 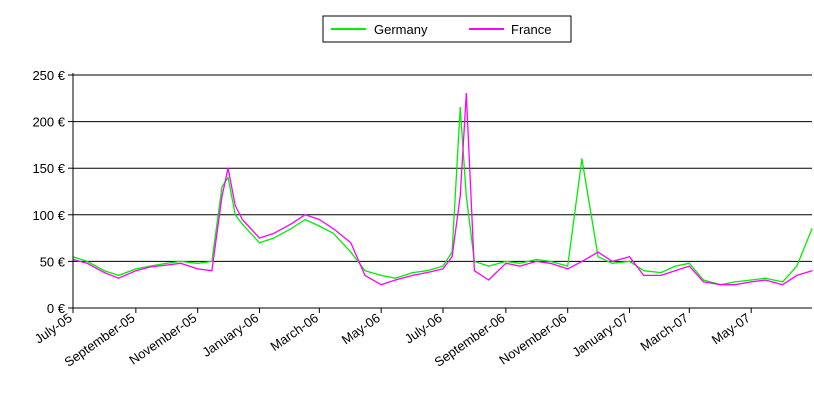 I want to click on x-tick-label-4: March-06, so click(x=294, y=332).